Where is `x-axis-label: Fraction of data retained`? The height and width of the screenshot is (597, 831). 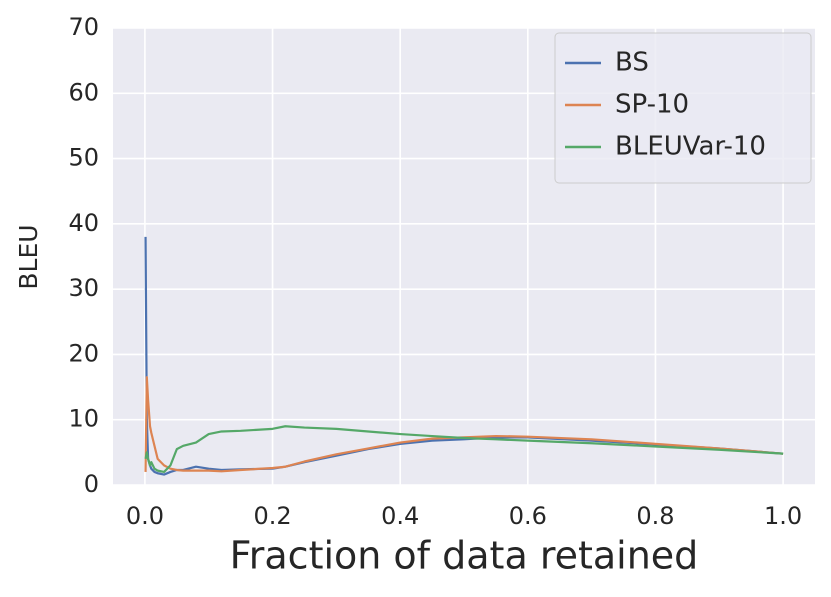 x-axis-label: Fraction of data retained is located at coordinates (464, 556).